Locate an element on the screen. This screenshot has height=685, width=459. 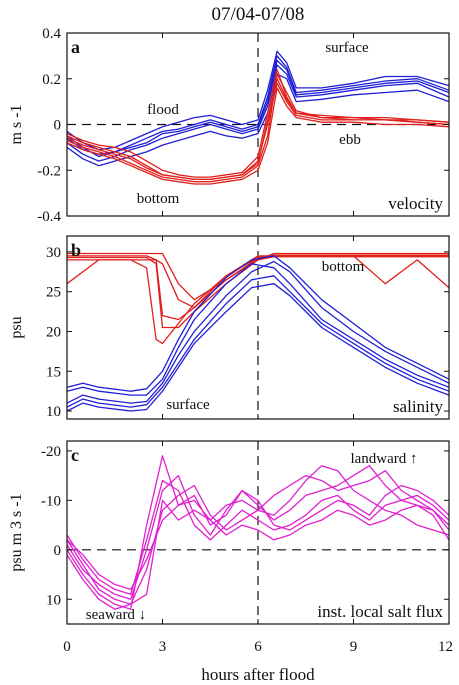
x-axis-label: hours after flood is located at coordinates (258, 674).